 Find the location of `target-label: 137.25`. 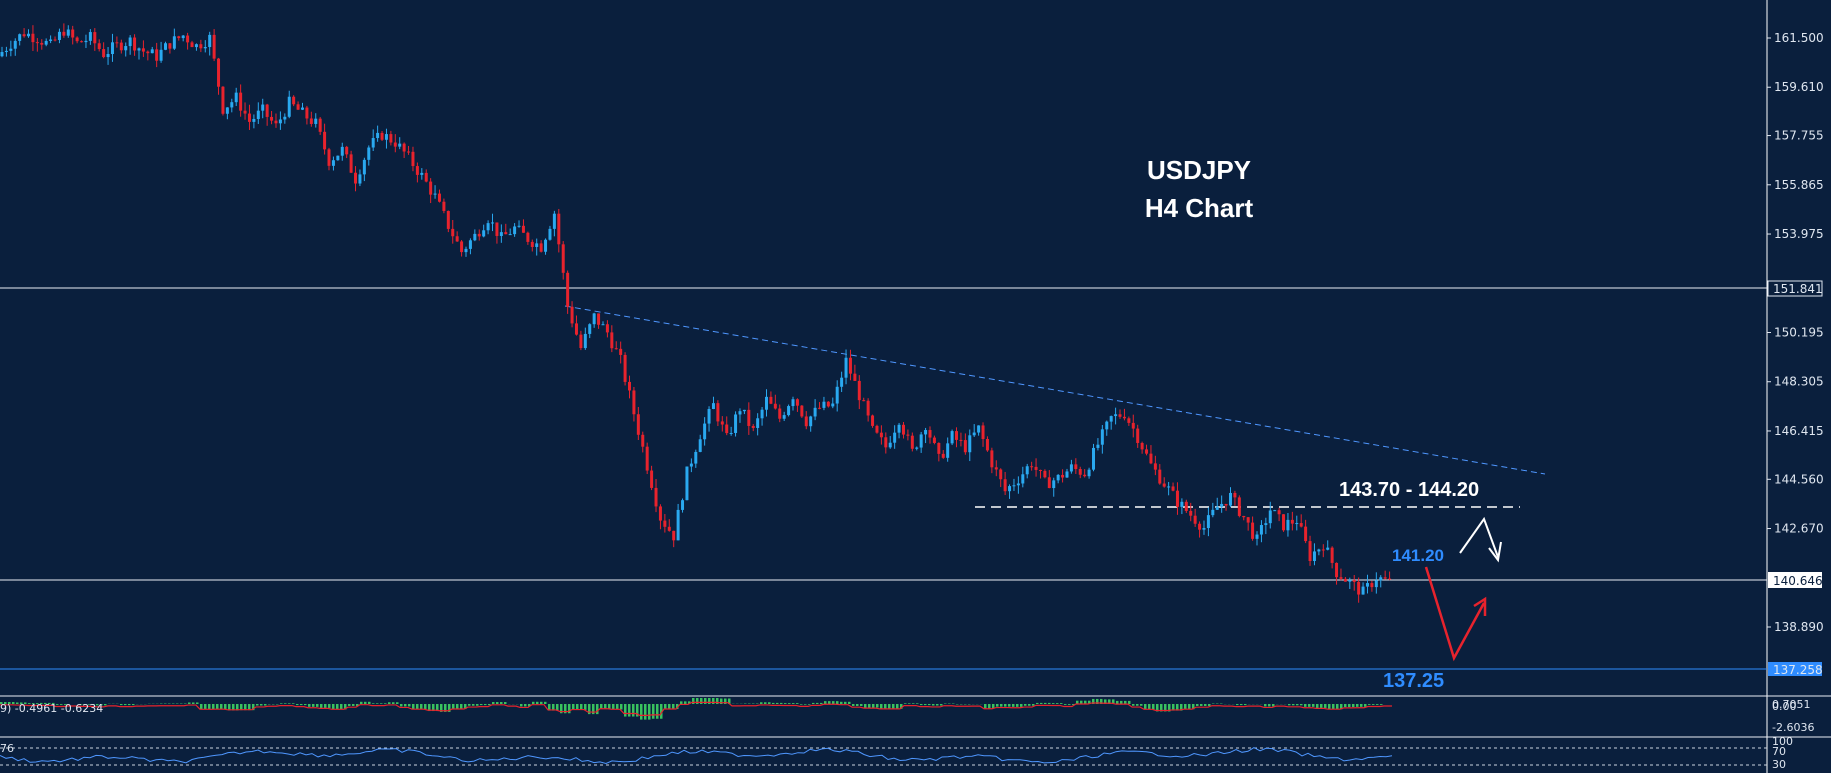

target-label: 137.25 is located at coordinates (1413, 681).